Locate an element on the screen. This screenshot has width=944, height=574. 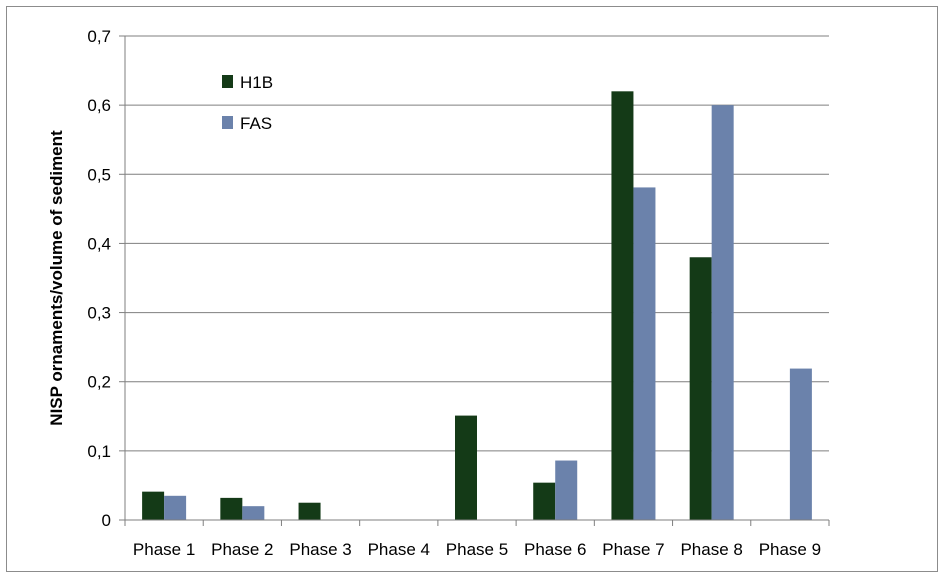
y-axis-label: NISP ornaments/volume of sediment is located at coordinates (56, 278).